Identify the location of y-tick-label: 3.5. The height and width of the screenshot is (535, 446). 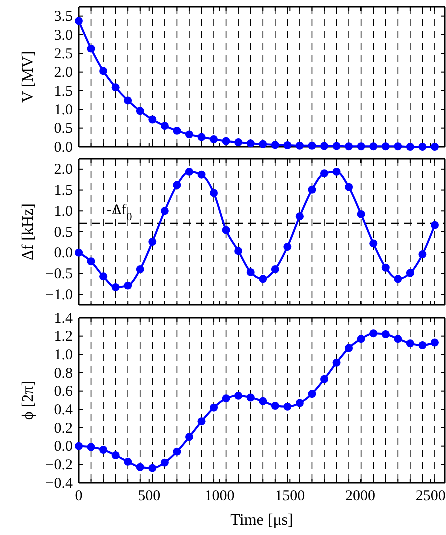
(63, 17).